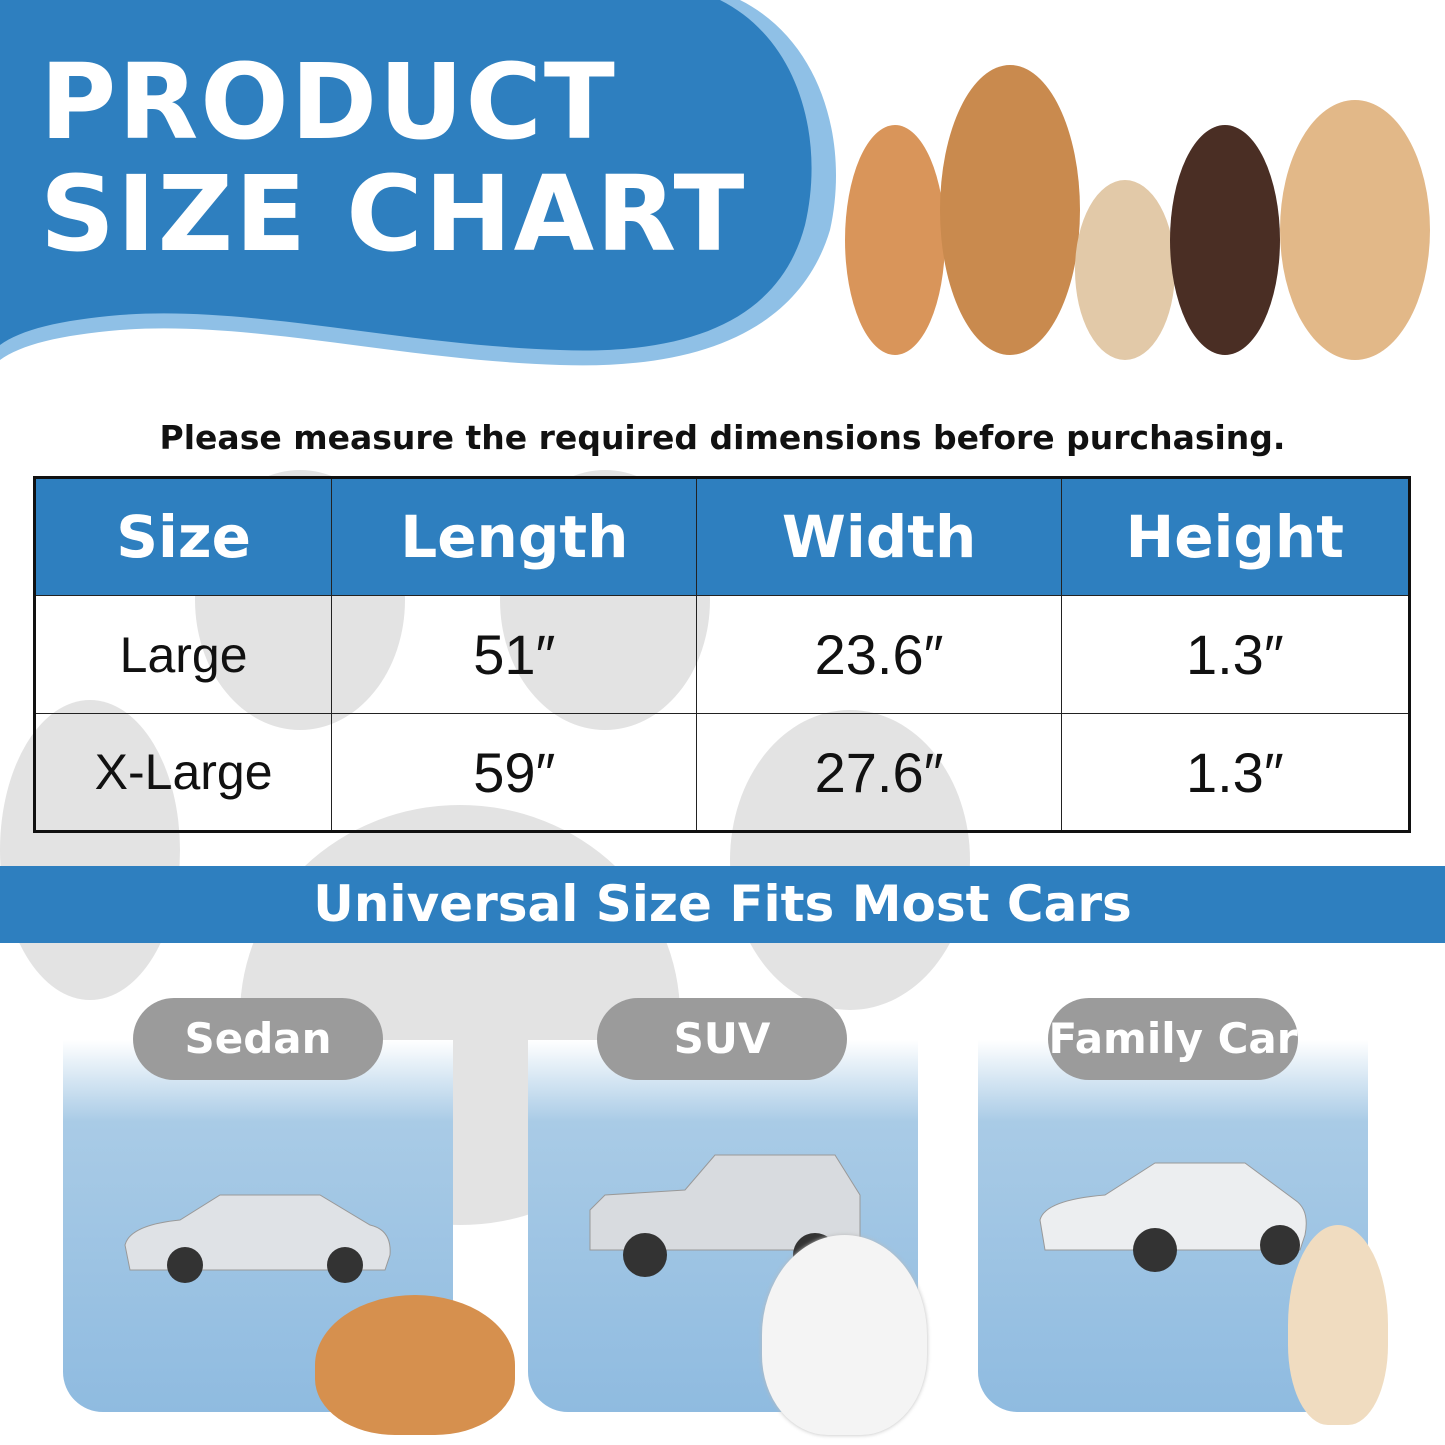  What do you see at coordinates (415, 1365) in the screenshot?
I see `corgi-dog-image` at bounding box center [415, 1365].